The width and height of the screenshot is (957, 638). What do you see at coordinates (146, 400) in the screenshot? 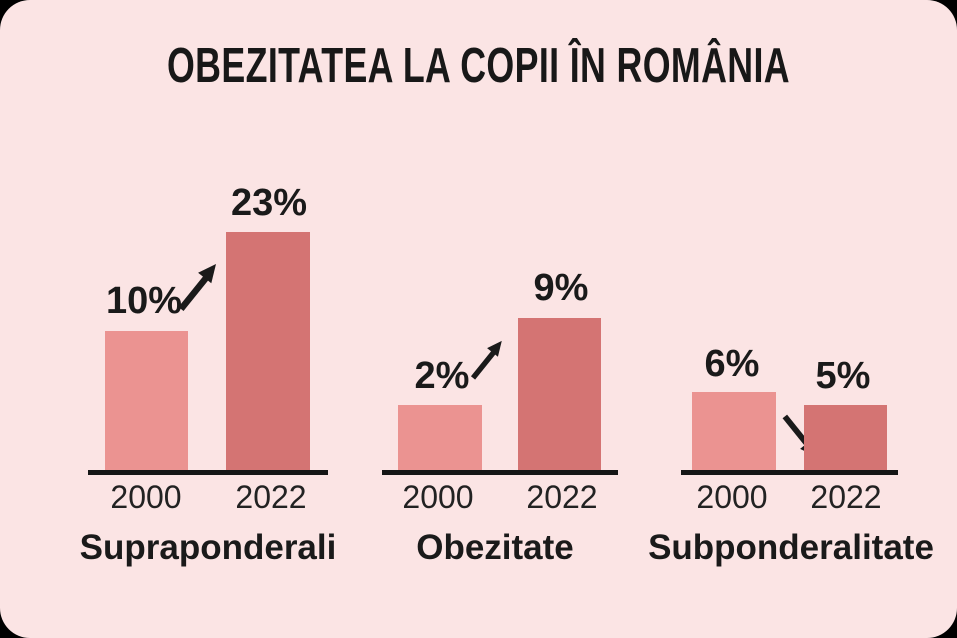
I see `bar-supraponderali-2000` at bounding box center [146, 400].